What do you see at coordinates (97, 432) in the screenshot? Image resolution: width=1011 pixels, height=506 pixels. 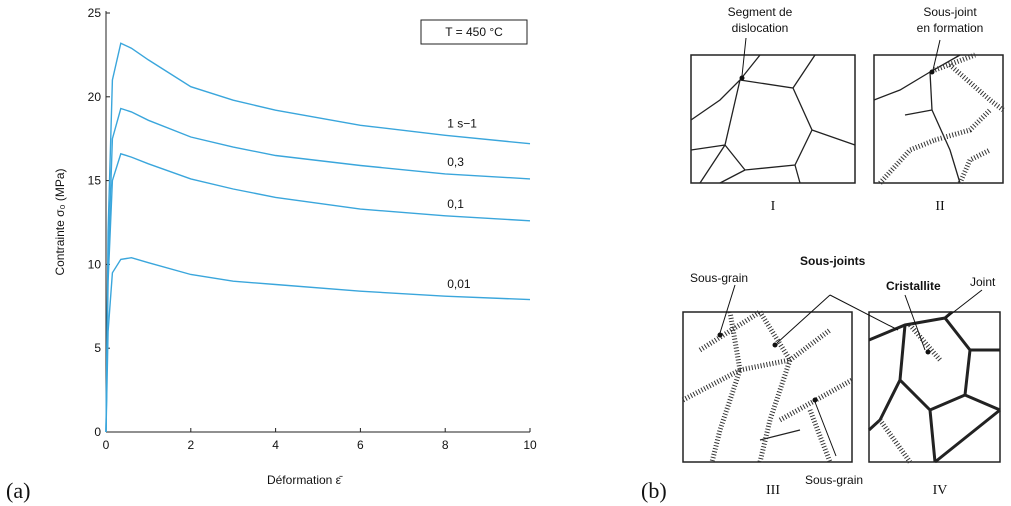 I see `y-tick-label: 0` at bounding box center [97, 432].